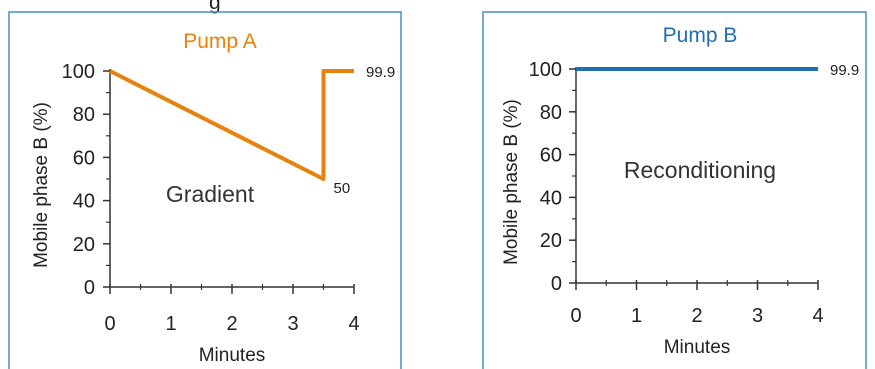 Image resolution: width=875 pixels, height=369 pixels. I want to click on chart-annotation: Reconditioning, so click(700, 170).